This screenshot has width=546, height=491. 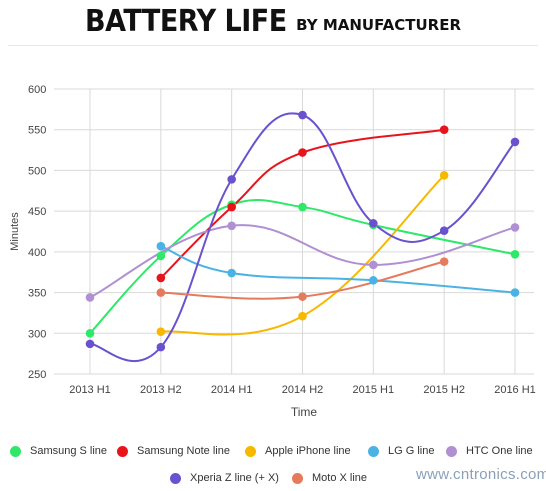 I want to click on x-tick-label: 2015 H2, so click(x=444, y=390).